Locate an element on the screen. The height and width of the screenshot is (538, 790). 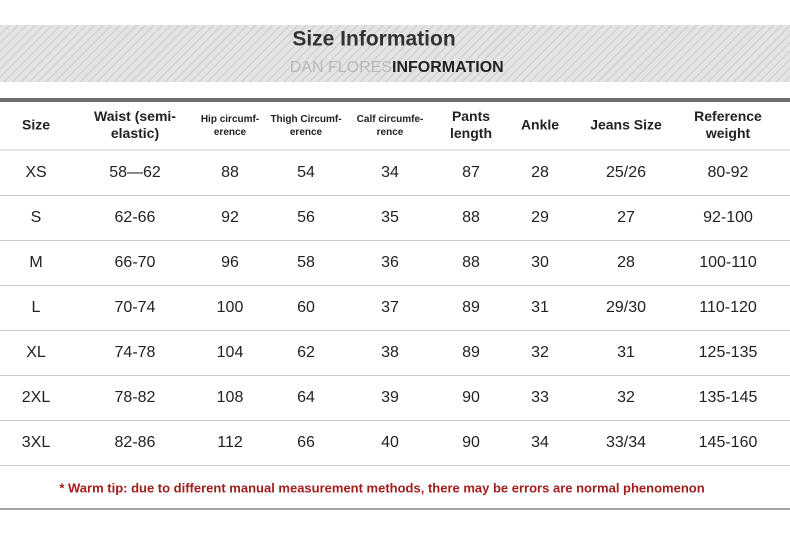
cell: 60 is located at coordinates (306, 307).